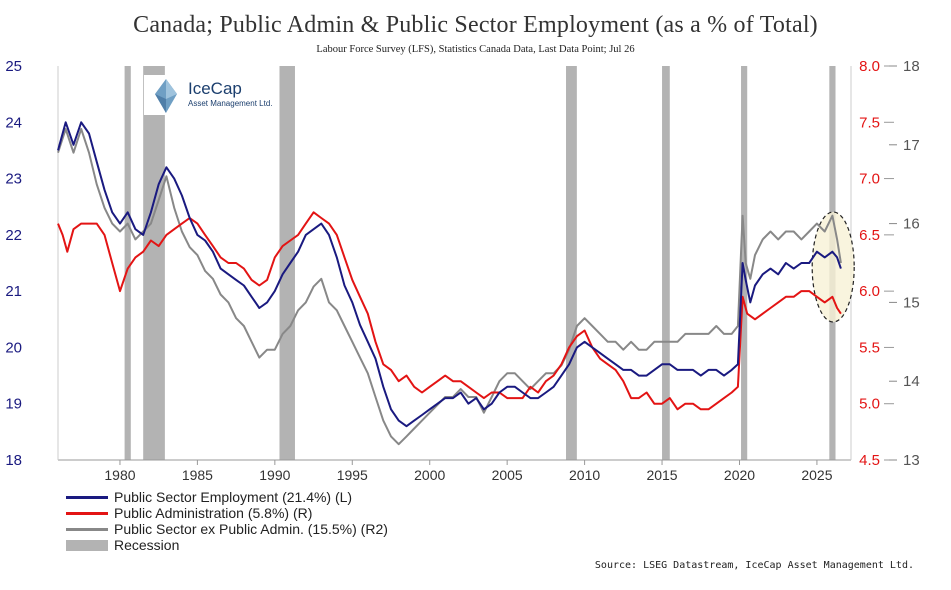 This screenshot has width=951, height=590. I want to click on y-left-tick-label: 20, so click(13, 347).